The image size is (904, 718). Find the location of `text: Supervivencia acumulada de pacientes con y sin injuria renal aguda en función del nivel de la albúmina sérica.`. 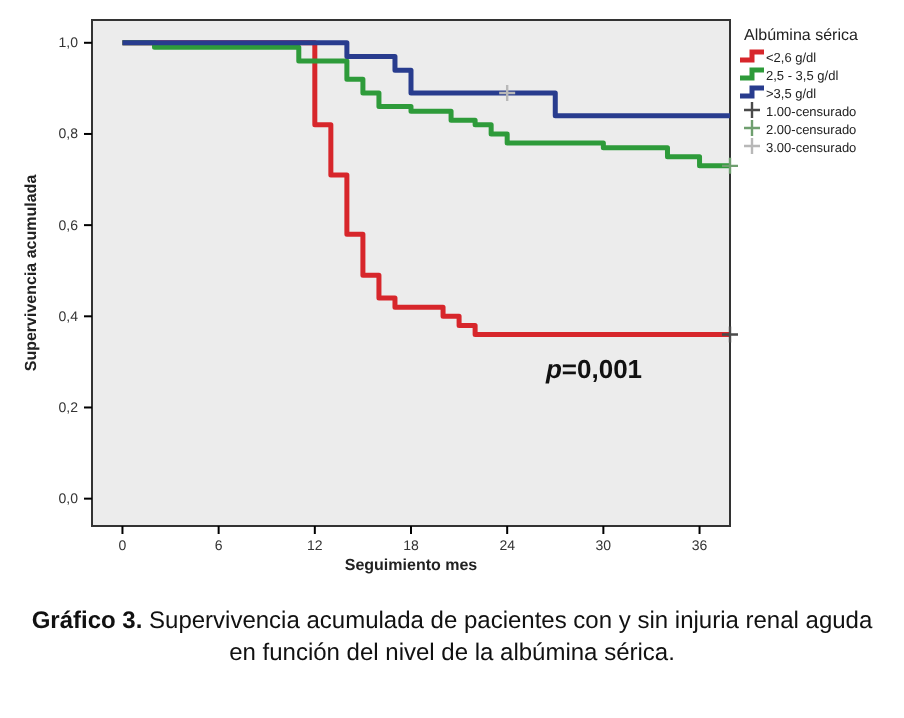

text: Supervivencia acumulada de pacientes con y sin injuria renal aguda en función del nivel de la albúmina sérica. is located at coordinates (511, 636).